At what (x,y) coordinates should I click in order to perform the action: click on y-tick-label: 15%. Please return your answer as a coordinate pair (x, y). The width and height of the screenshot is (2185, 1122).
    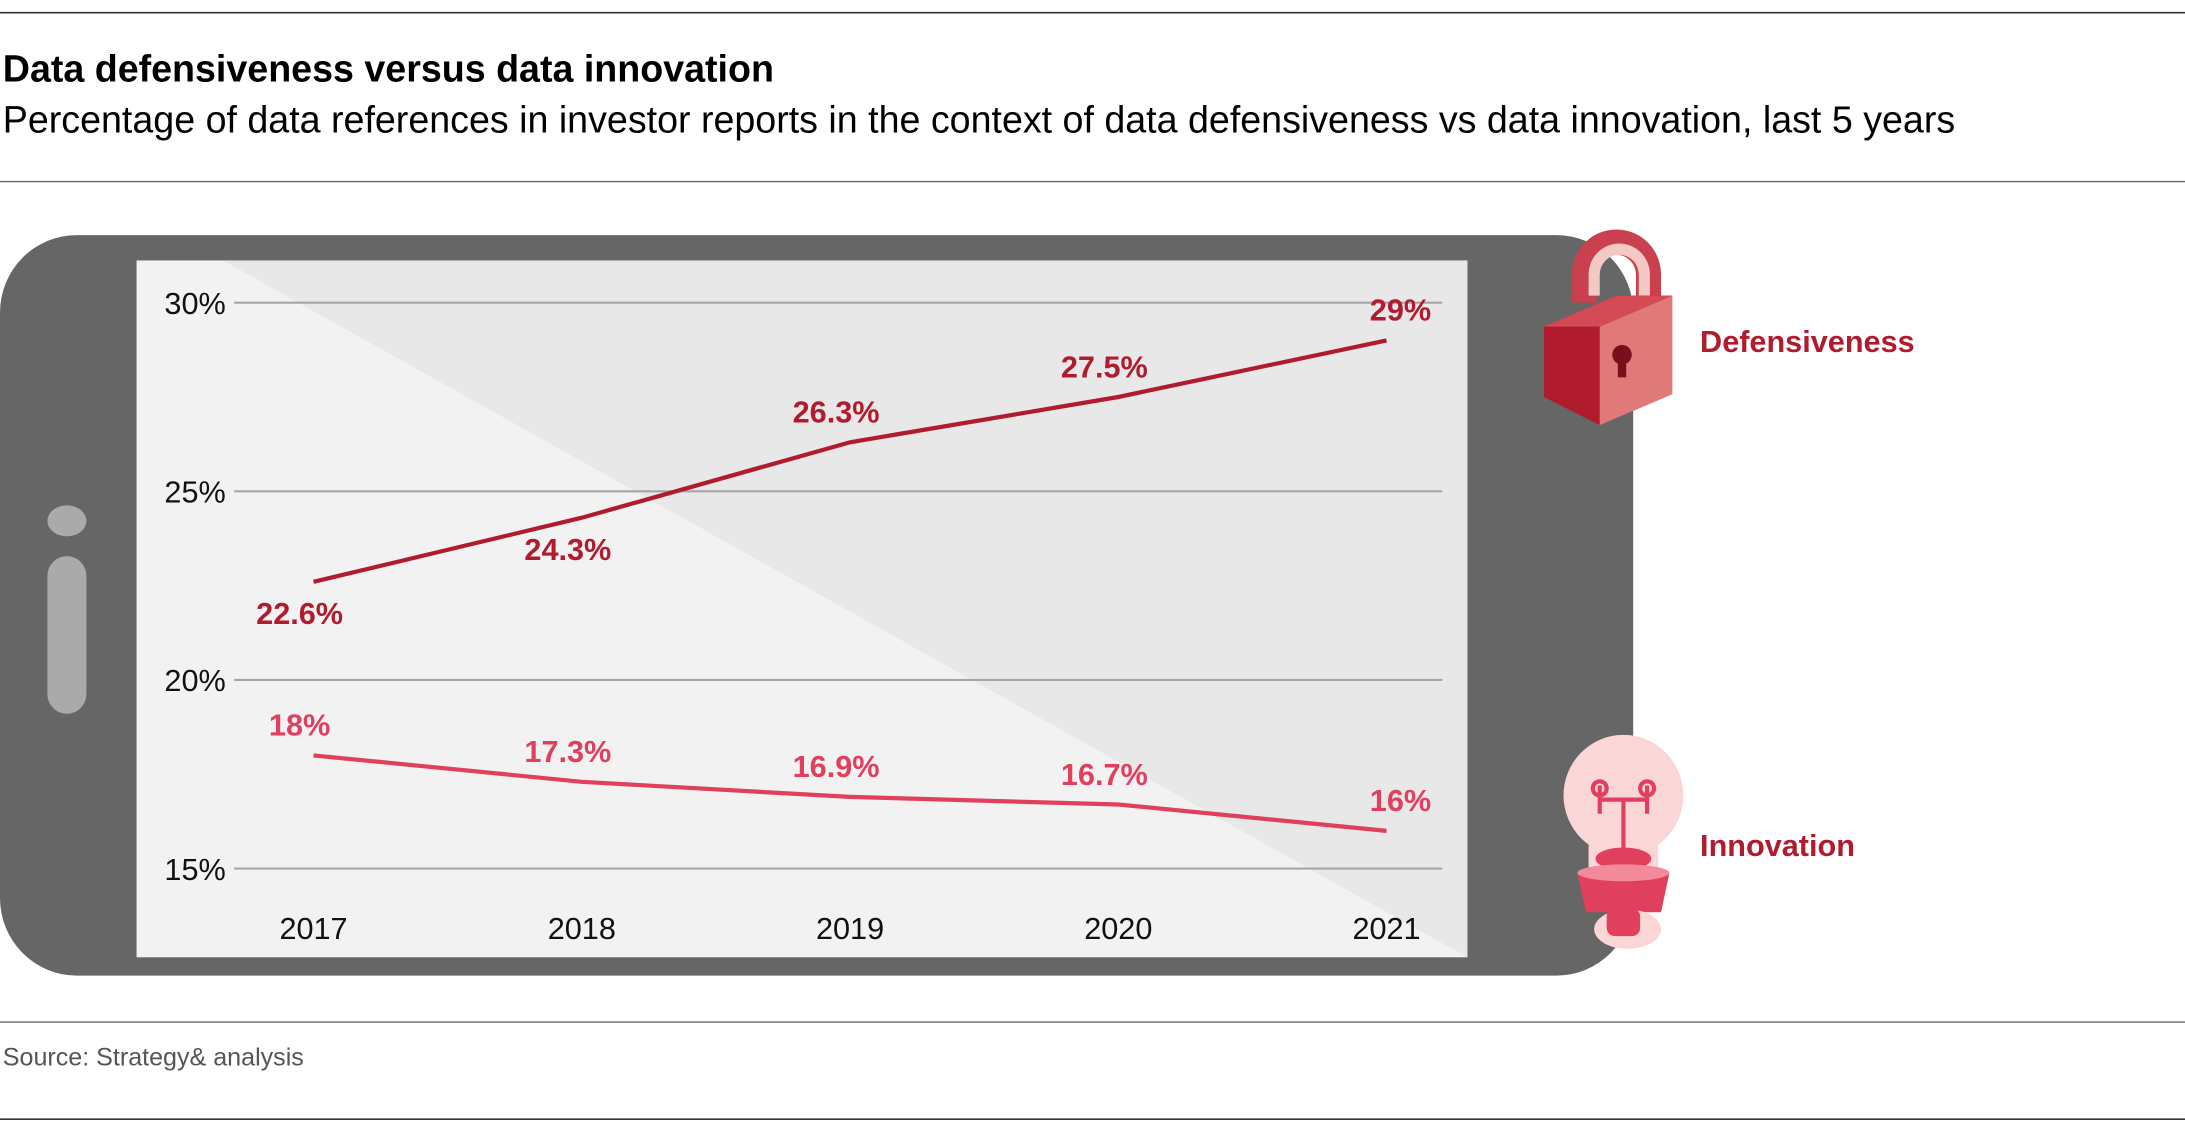
    Looking at the image, I should click on (194, 869).